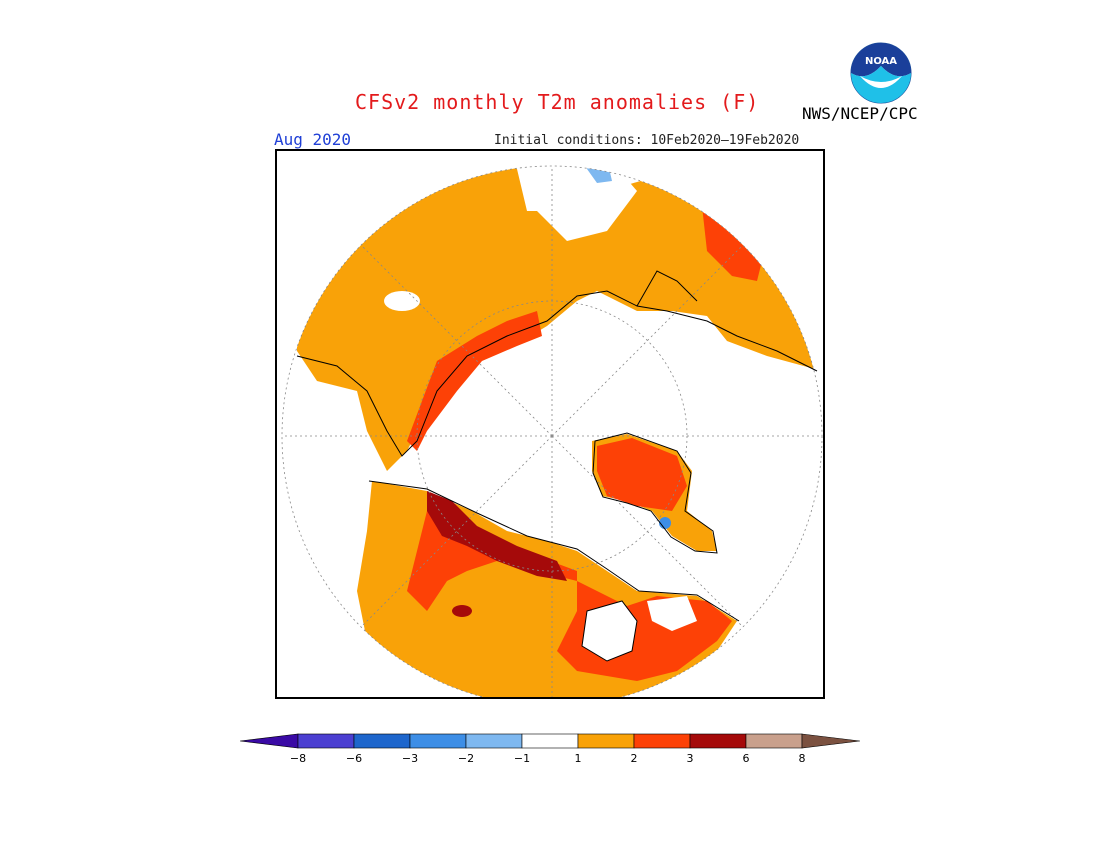 The image size is (1100, 850). I want to click on initial-conditions: Initial conditions: 10Feb2020–19Feb2020, so click(647, 140).